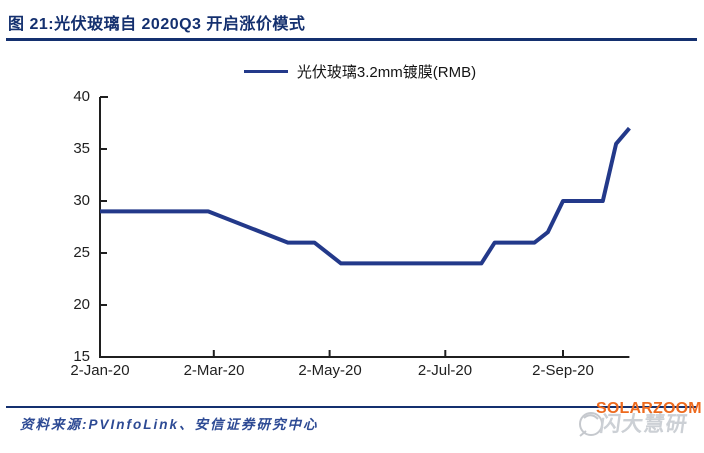 The width and height of the screenshot is (704, 453). I want to click on chart-legend: 光伏玻璃3.2mm镀膜(RMB), so click(356, 71).